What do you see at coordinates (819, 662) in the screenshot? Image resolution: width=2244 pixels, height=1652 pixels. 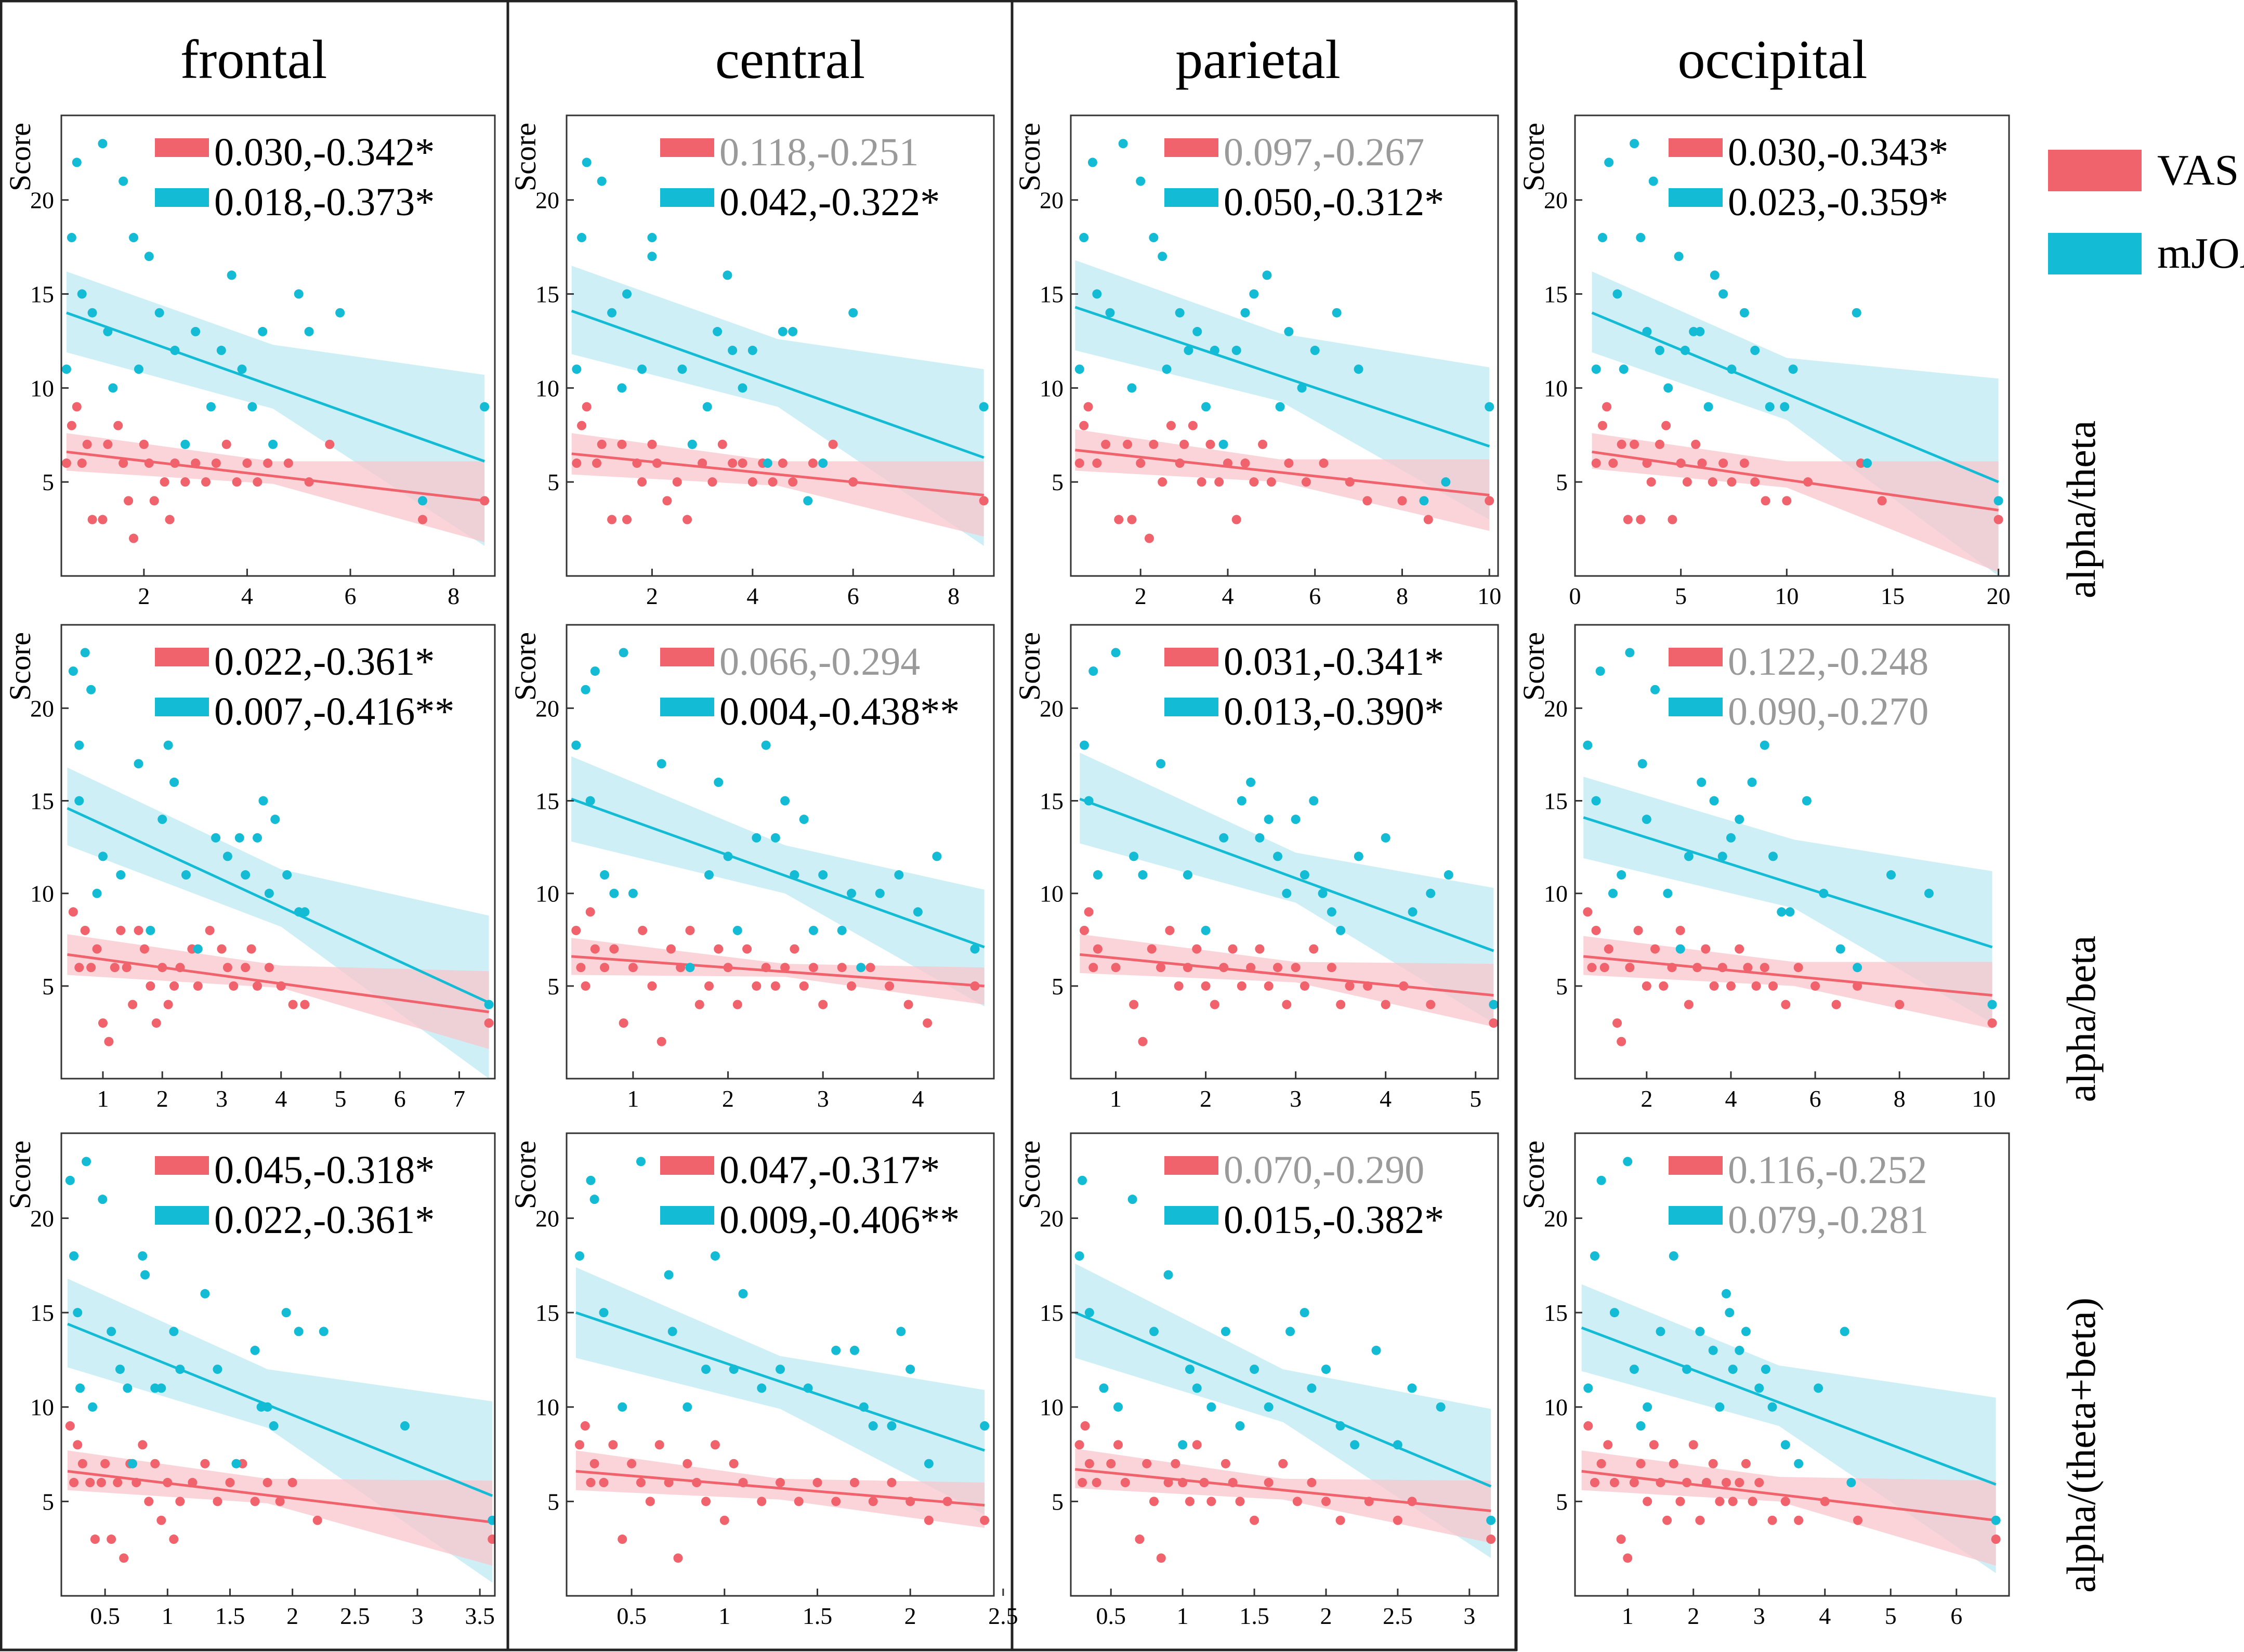 I see `vas-correlation-stat: 0.066,-0.294` at bounding box center [819, 662].